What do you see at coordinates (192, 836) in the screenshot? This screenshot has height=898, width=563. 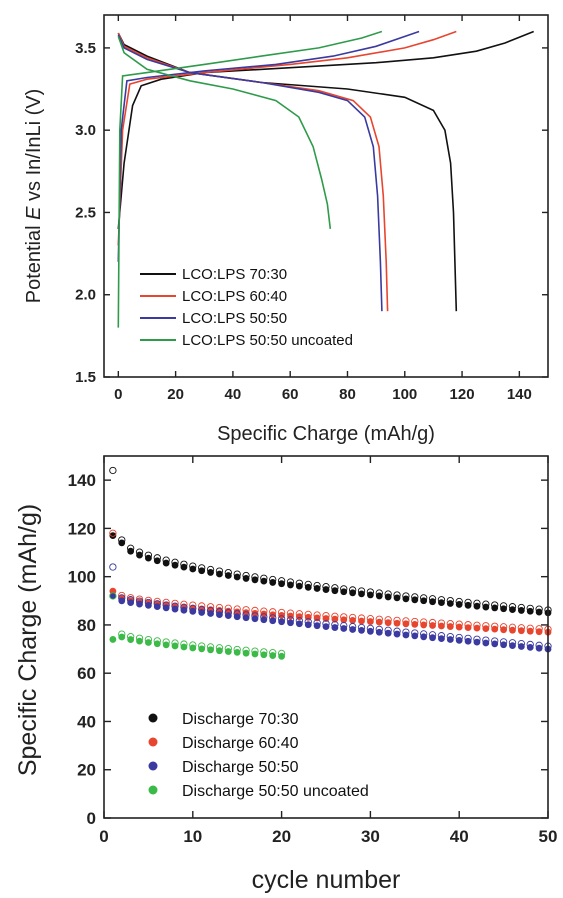 I see `x-tick-label-bottom-1: 10` at bounding box center [192, 836].